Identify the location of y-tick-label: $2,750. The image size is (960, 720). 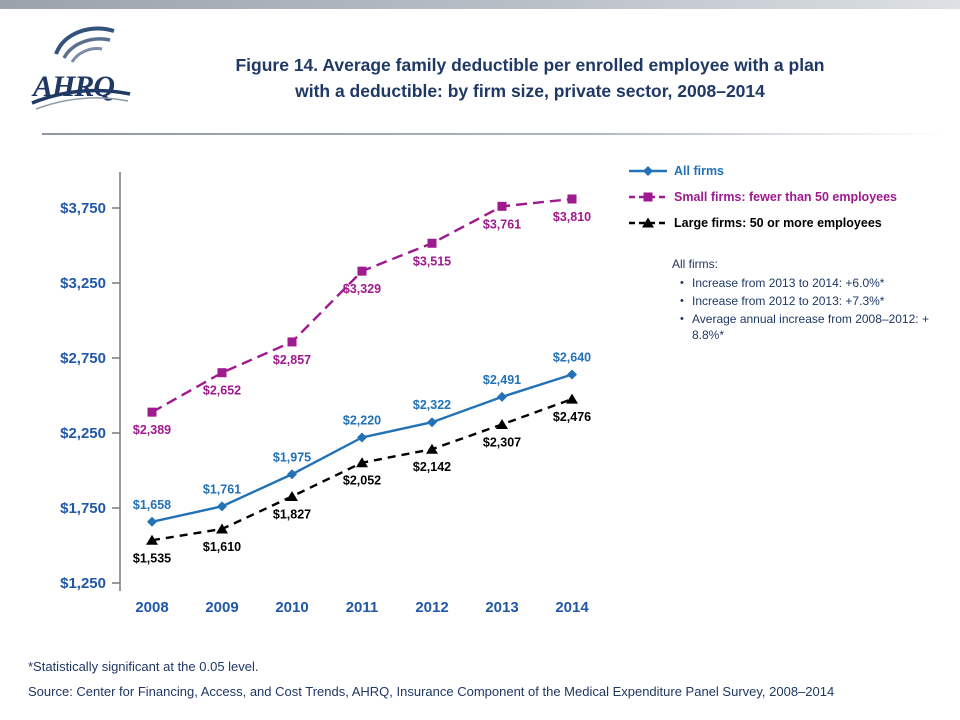
(83, 358).